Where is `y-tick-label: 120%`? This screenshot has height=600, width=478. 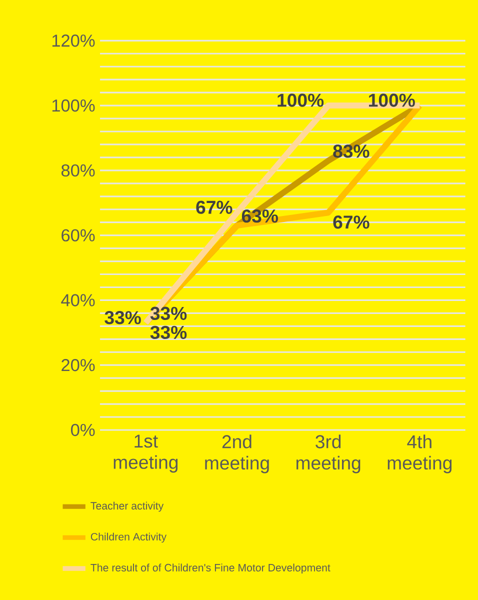
y-tick-label: 120% is located at coordinates (73, 40).